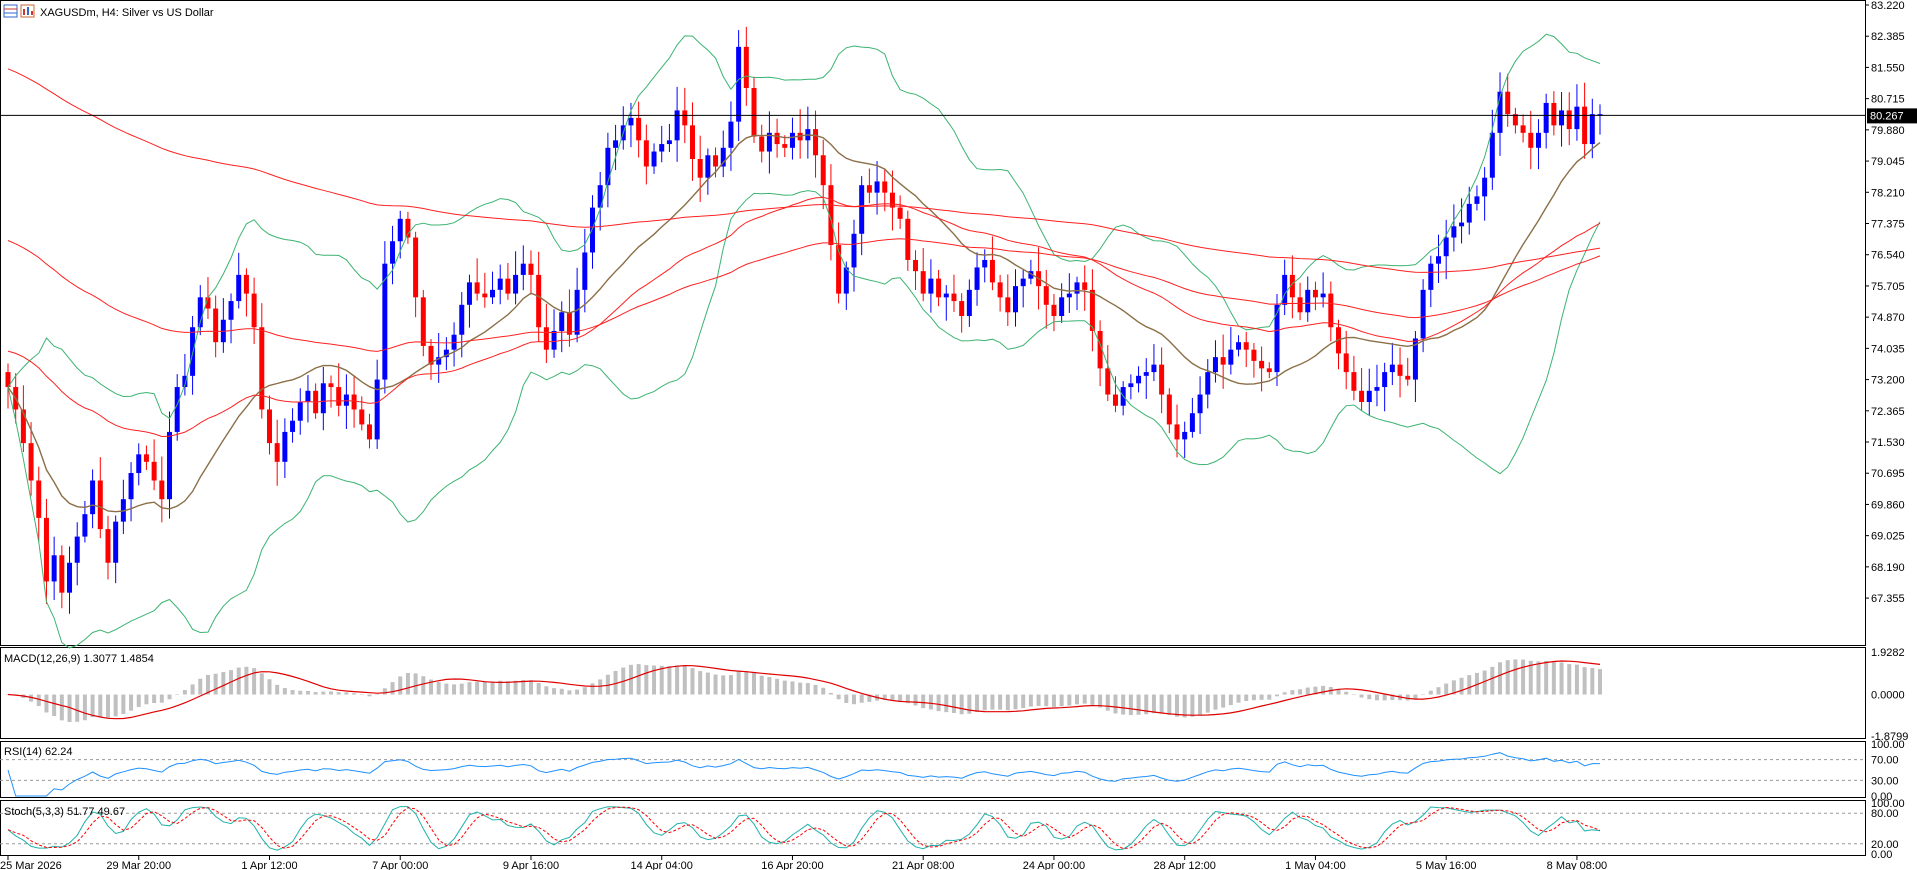 The image size is (1917, 870). I want to click on time-axis-label: 14 Apr 04:00, so click(662, 865).